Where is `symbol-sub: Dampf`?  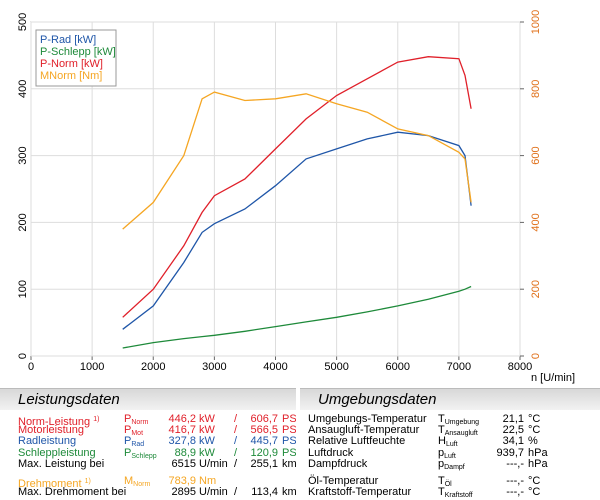 symbol-sub: Dampf is located at coordinates (454, 467).